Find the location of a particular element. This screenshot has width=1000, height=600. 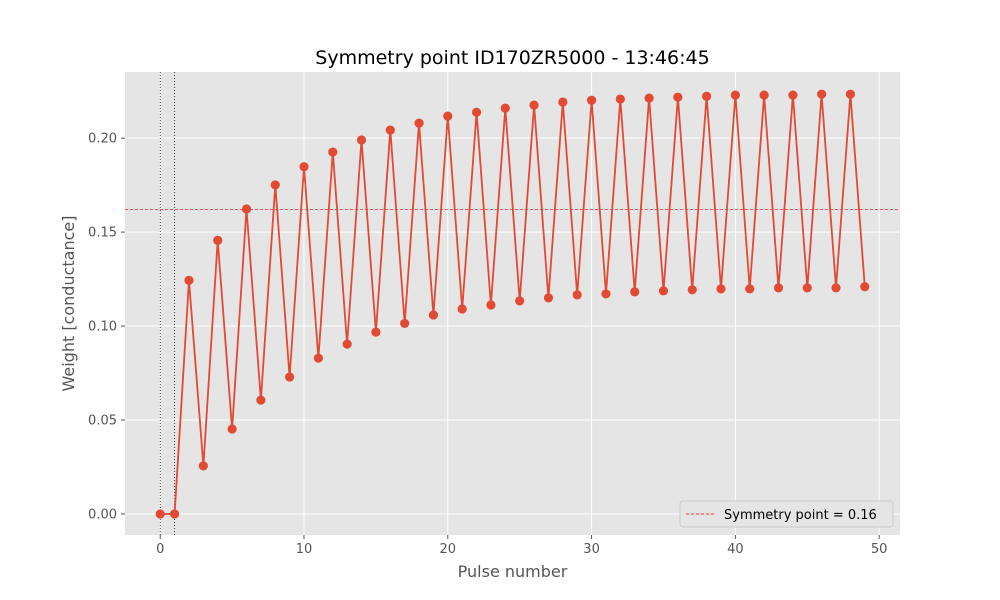

x-tick-label: 30 is located at coordinates (591, 549).